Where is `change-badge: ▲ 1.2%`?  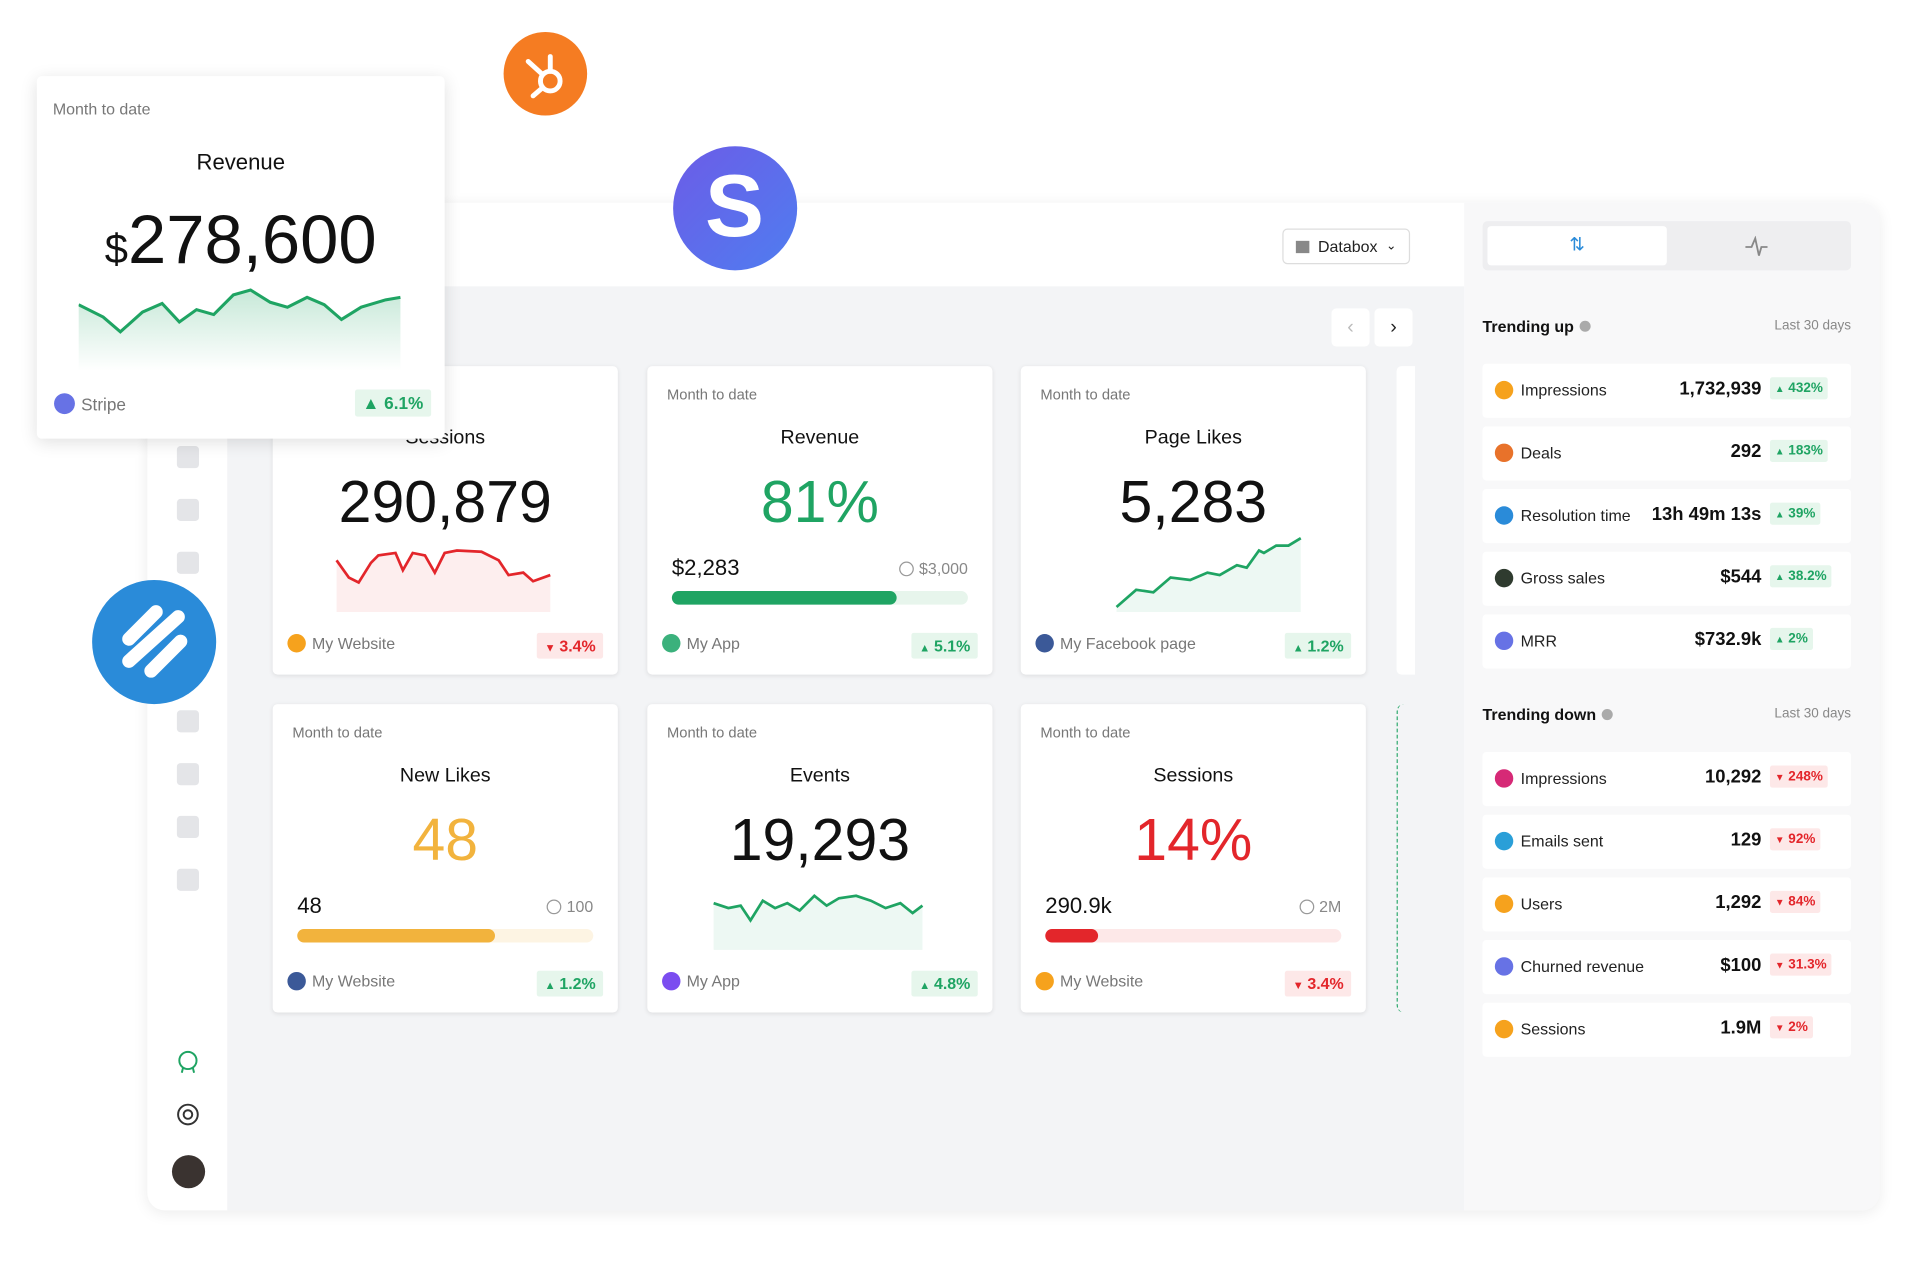
change-badge: ▲ 1.2% is located at coordinates (1318, 645).